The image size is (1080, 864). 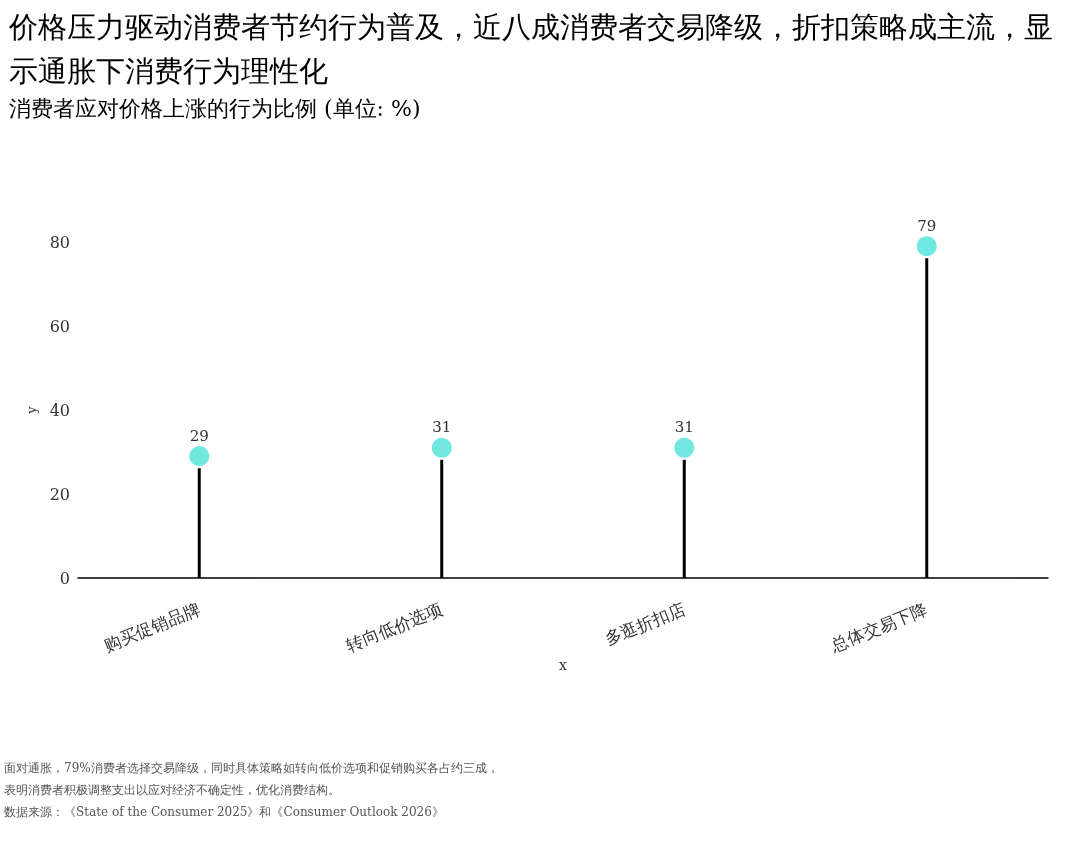 What do you see at coordinates (251, 768) in the screenshot?
I see `text: 面对通胀，79%消费者选择交易降级，同时具体策略如转向低价选项和促销购买各占约三成，` at bounding box center [251, 768].